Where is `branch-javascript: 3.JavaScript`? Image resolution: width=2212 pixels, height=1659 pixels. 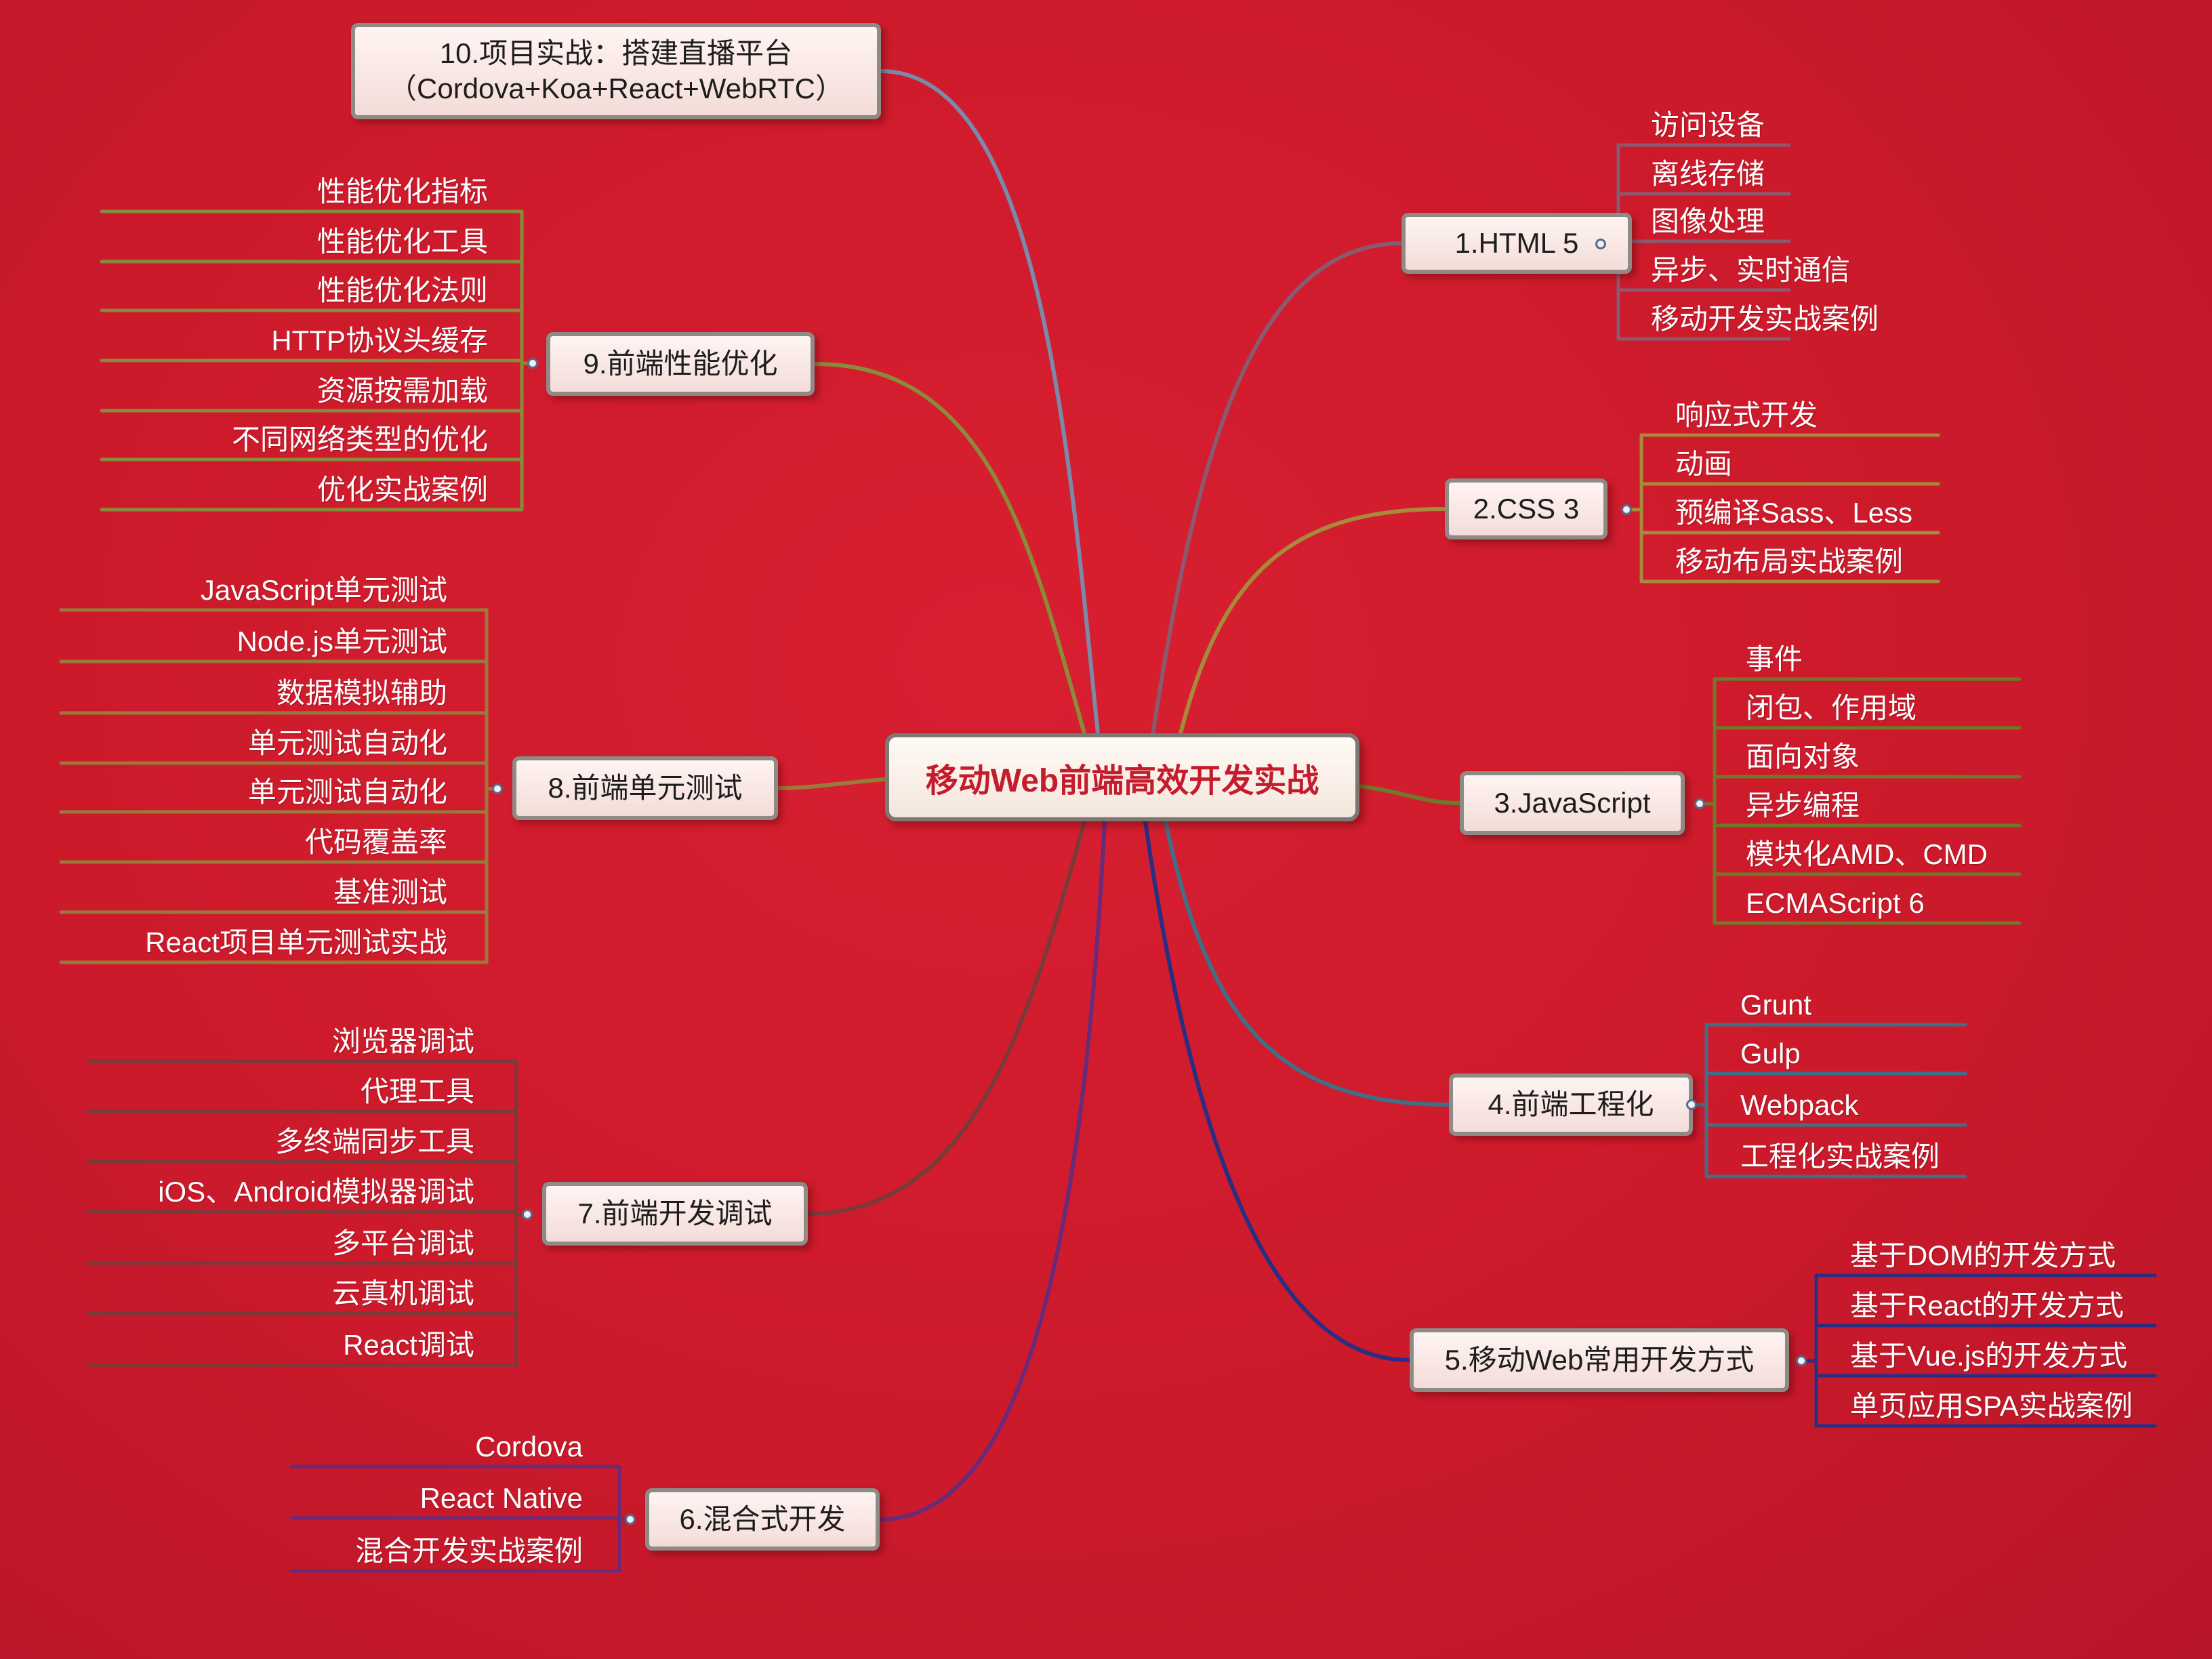 branch-javascript: 3.JavaScript is located at coordinates (1572, 803).